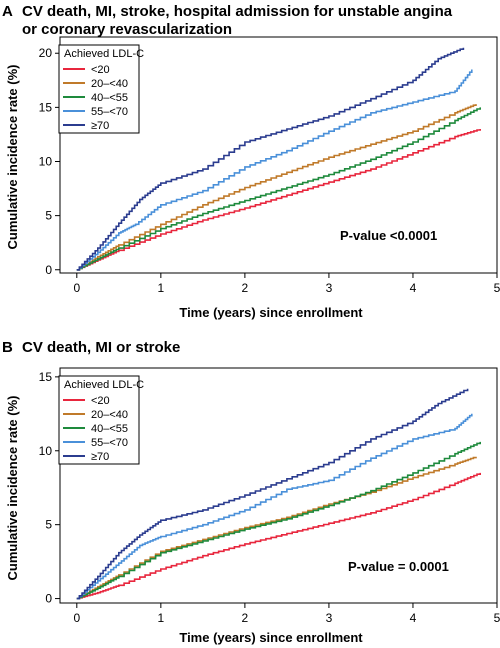 Image resolution: width=500 pixels, height=648 pixels. What do you see at coordinates (48, 525) in the screenshot?
I see `panel-b-y-tick-label: 5` at bounding box center [48, 525].